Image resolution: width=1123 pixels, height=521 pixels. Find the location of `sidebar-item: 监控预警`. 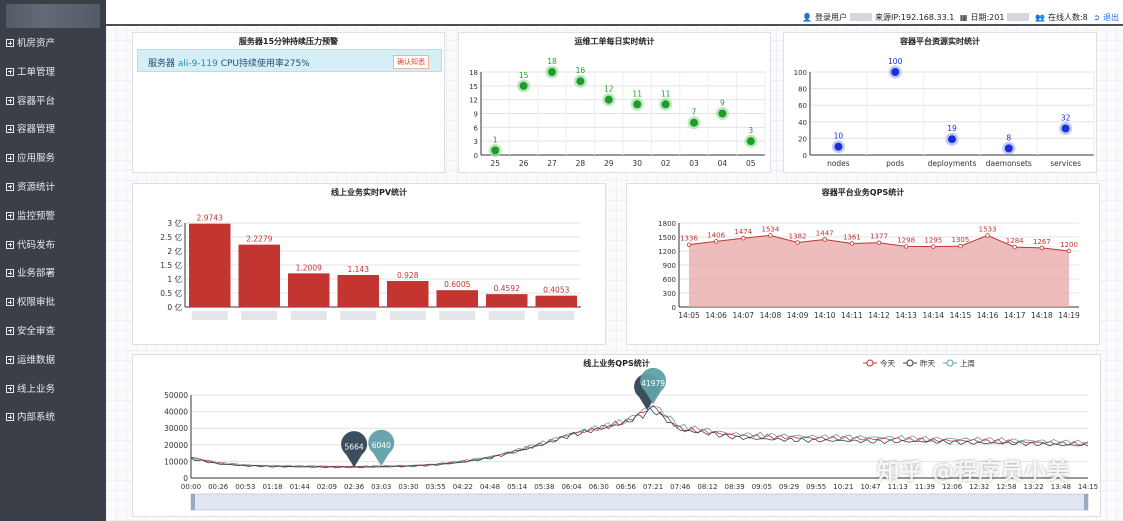

sidebar-item: 监控预警 is located at coordinates (53, 217).